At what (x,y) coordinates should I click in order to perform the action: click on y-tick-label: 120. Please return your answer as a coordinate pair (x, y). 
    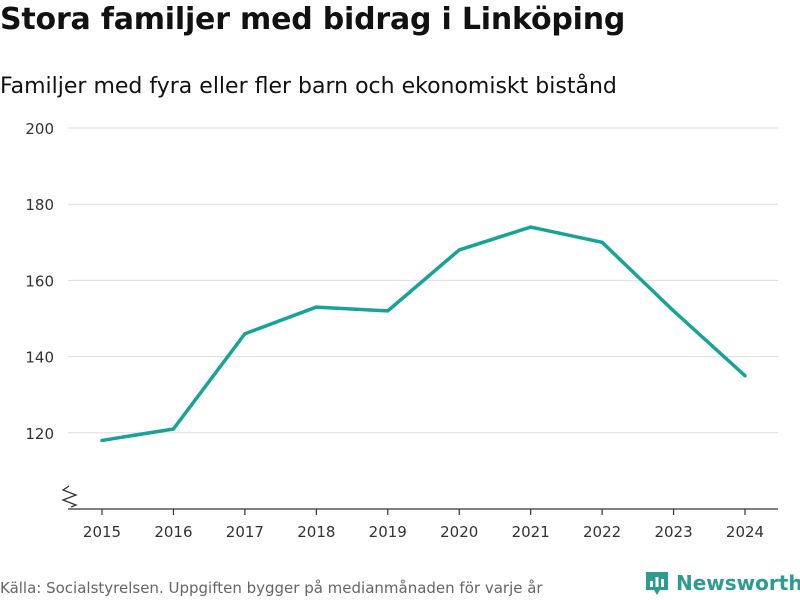
    Looking at the image, I should click on (39, 434).